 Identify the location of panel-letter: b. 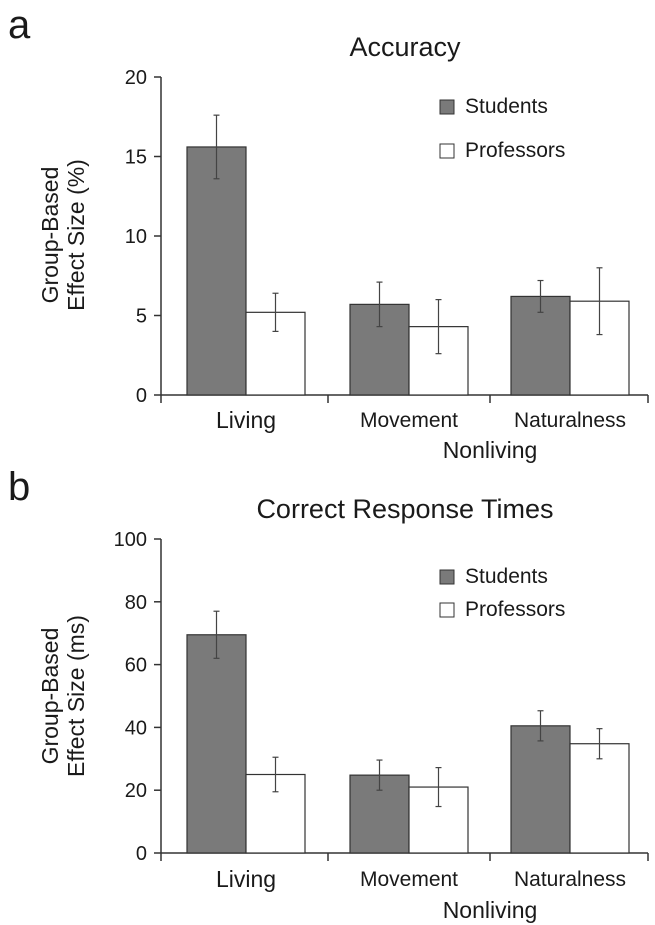
(19, 487).